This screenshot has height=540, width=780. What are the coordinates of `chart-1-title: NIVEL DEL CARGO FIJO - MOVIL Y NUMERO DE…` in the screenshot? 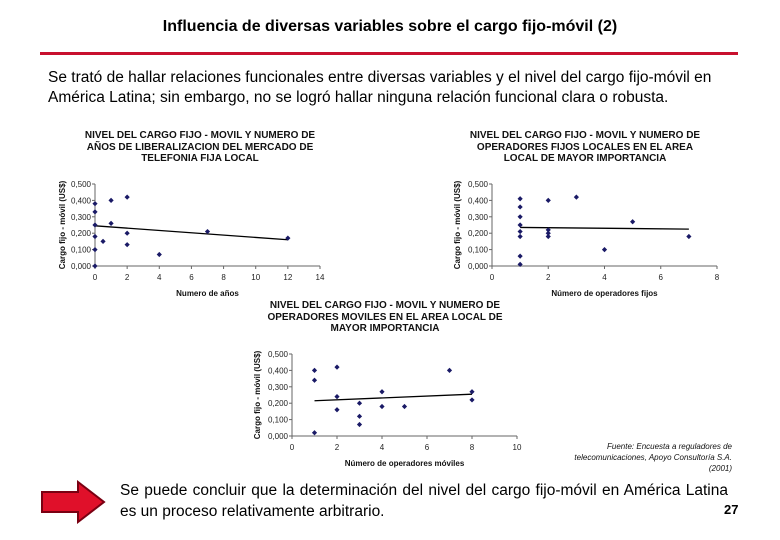 It's located at (200, 147).